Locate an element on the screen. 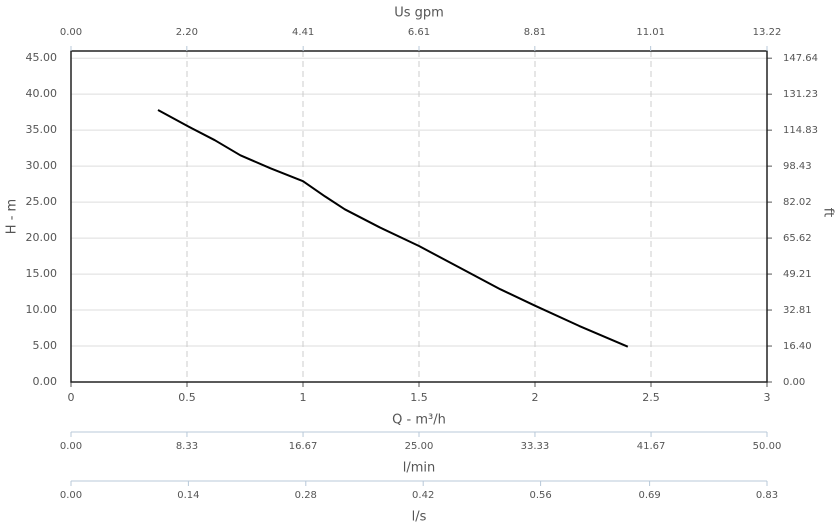 The image size is (840, 530). axis-tick-label: 0.83 is located at coordinates (767, 495).